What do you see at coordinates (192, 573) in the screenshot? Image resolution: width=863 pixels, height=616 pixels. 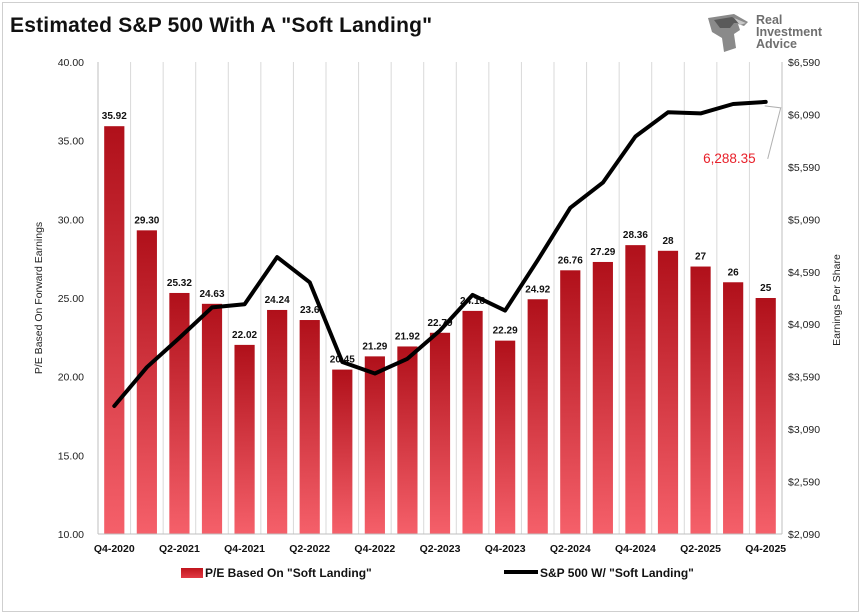 I see `legend-swatch-bar` at bounding box center [192, 573].